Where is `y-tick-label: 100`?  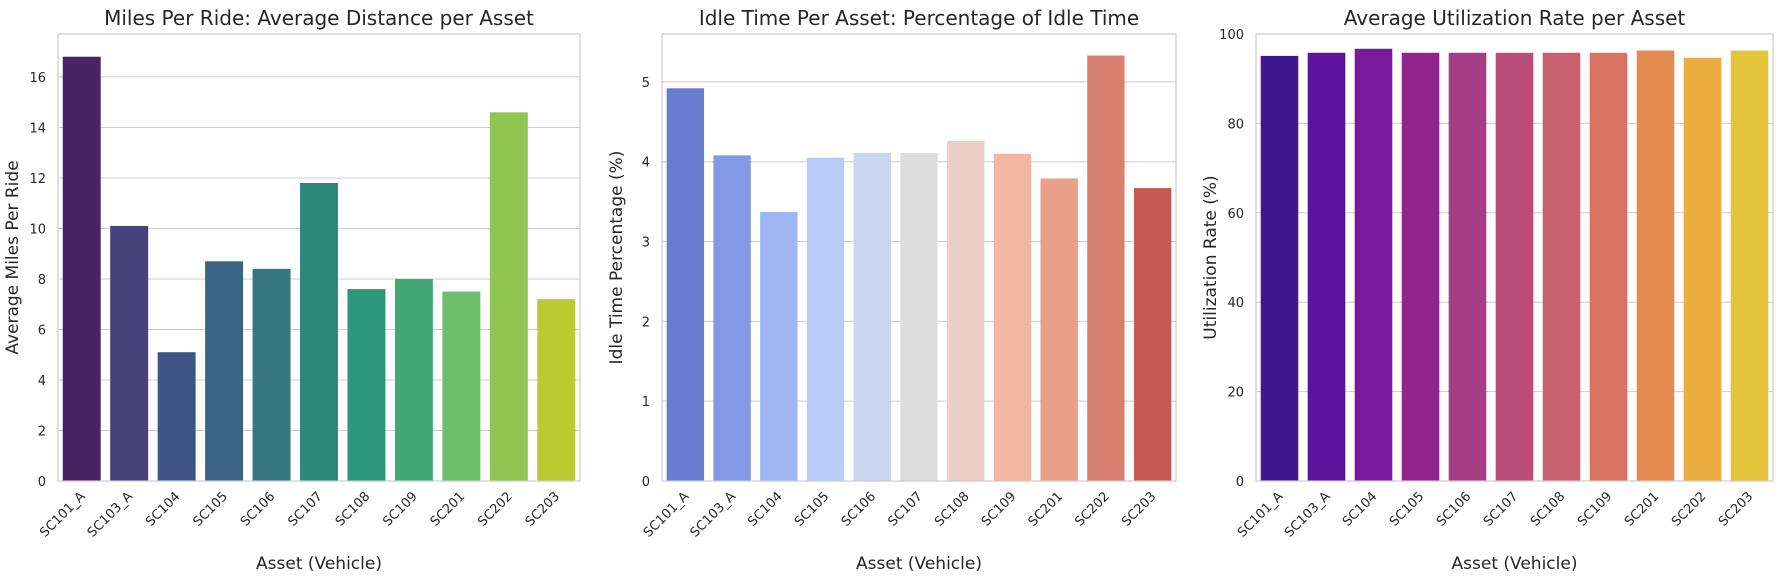
y-tick-label: 100 is located at coordinates (1231, 35).